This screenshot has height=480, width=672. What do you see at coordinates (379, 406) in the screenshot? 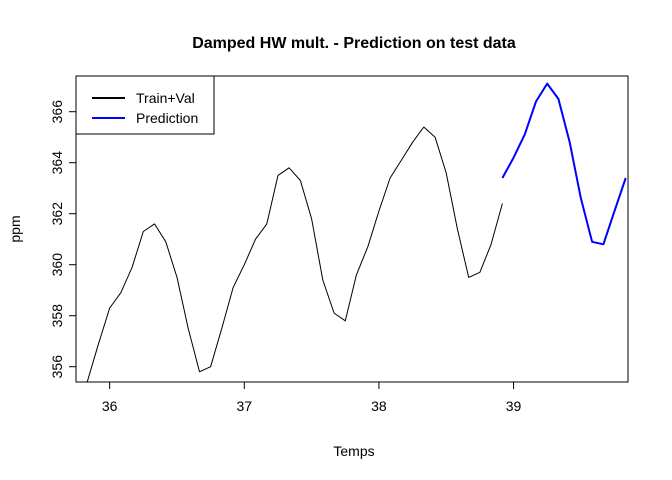
I see `x-tick-label: 38` at bounding box center [379, 406].